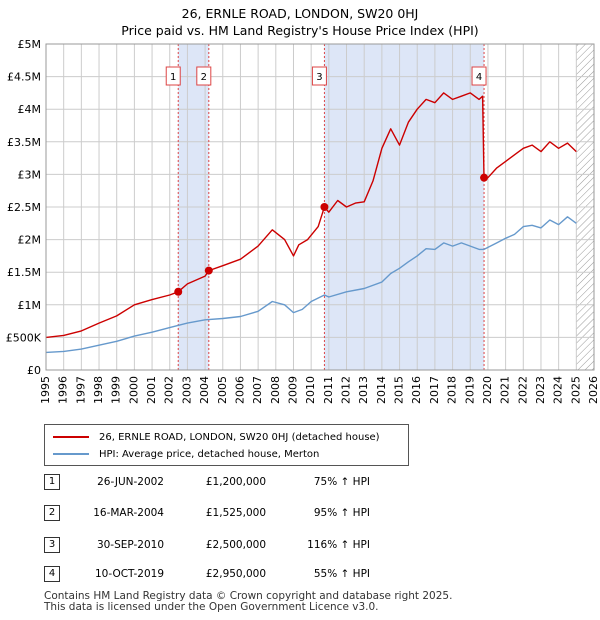 Image resolution: width=600 pixels, height=620 pixels. What do you see at coordinates (71, 454) in the screenshot?
I see `legend-swatch-hpi` at bounding box center [71, 454].